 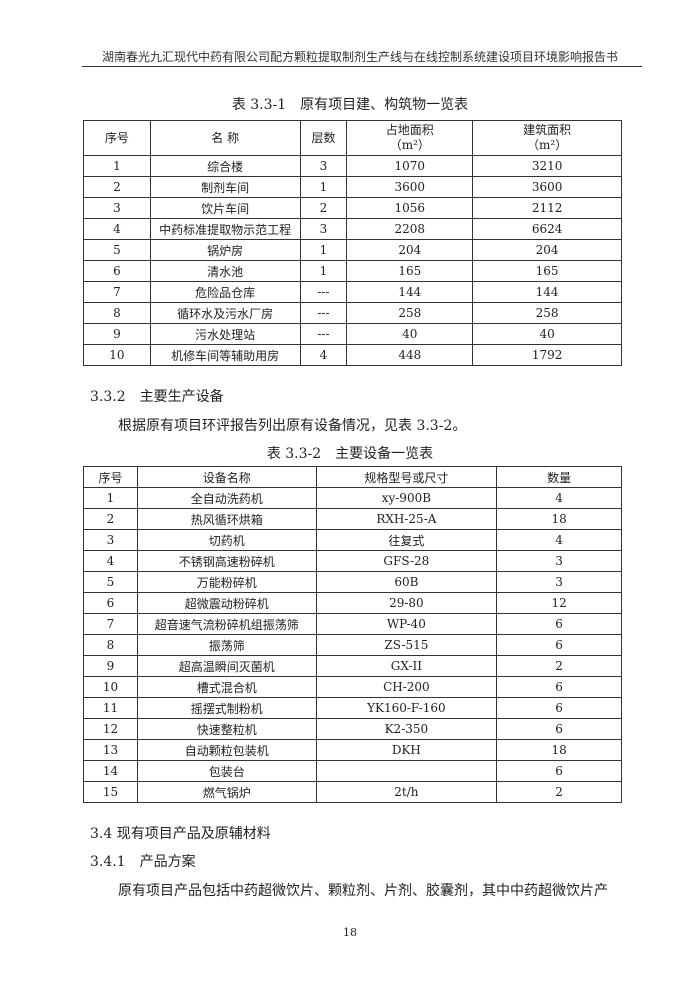 I want to click on table-row: 8 振荡筛 ZS-515 6, so click(x=352, y=645).